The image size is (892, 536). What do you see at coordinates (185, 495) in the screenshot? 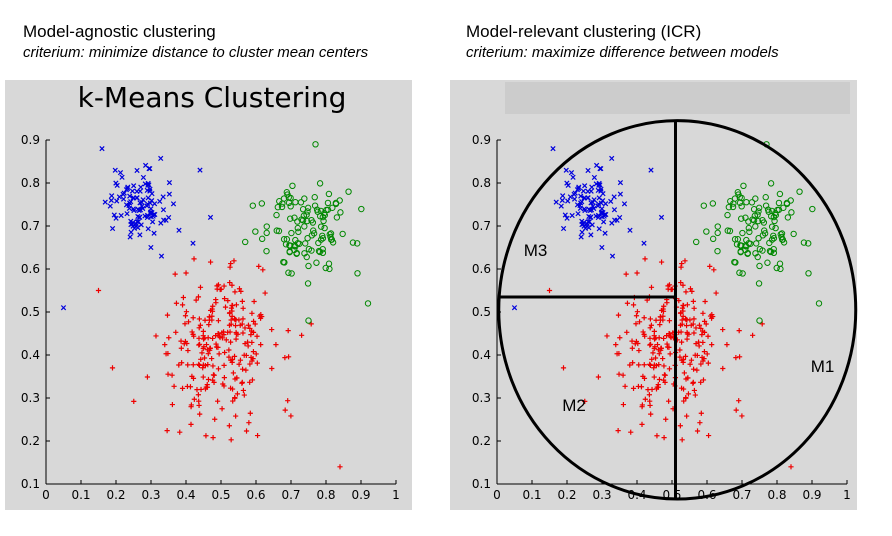
I see `x-tick-label: 0.4` at bounding box center [185, 495].